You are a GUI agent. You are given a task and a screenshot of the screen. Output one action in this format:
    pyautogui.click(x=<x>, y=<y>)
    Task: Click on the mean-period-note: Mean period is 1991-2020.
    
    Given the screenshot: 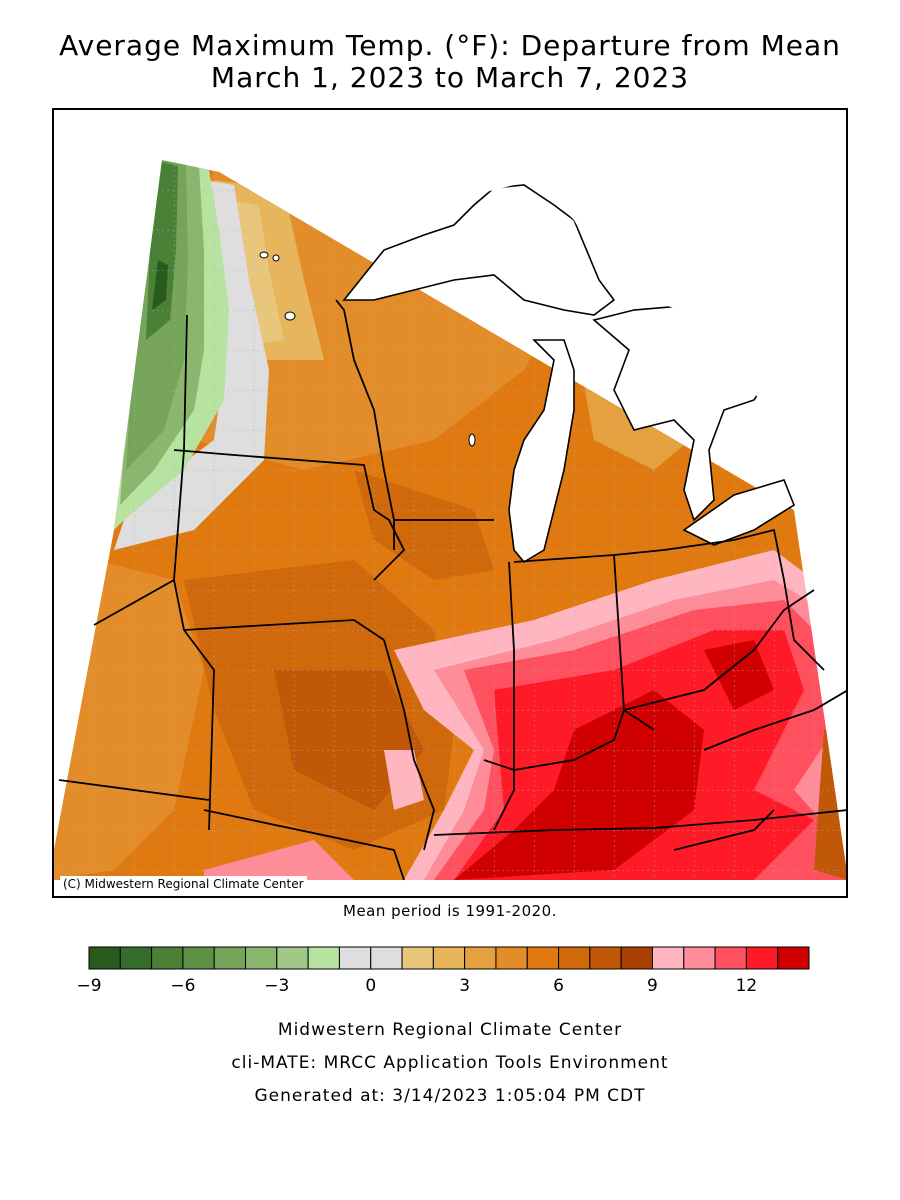 What is the action you would take?
    pyautogui.click(x=450, y=911)
    